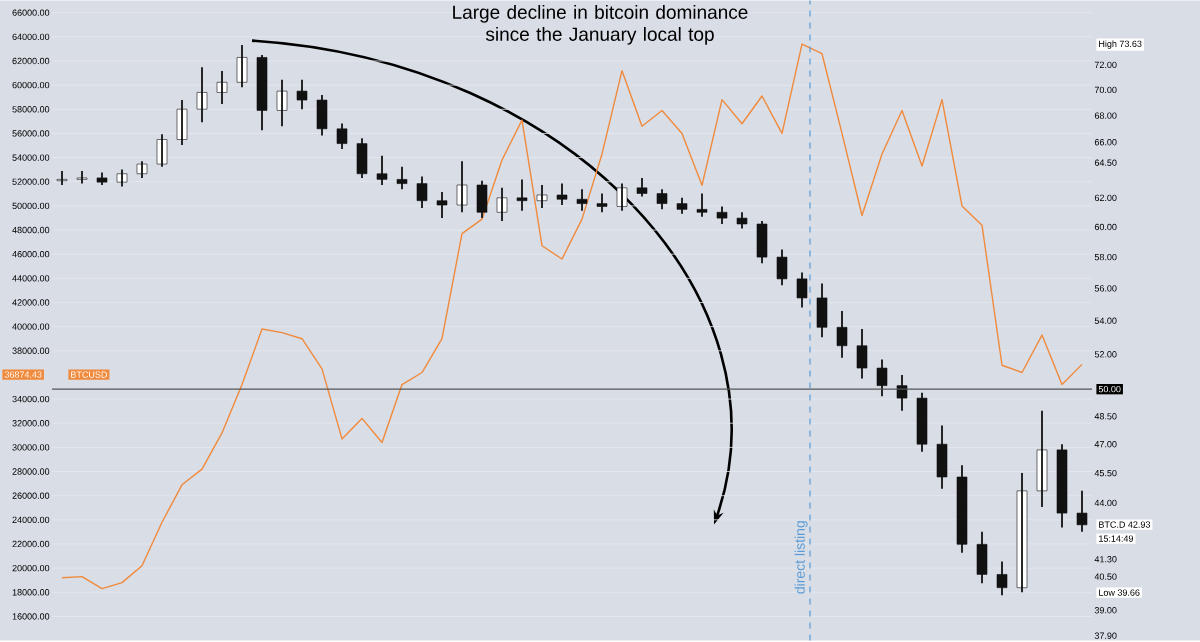 Image resolution: width=1200 pixels, height=642 pixels. I want to click on text: Large decline in bitcoin dominance since the January local top, so click(600, 25).